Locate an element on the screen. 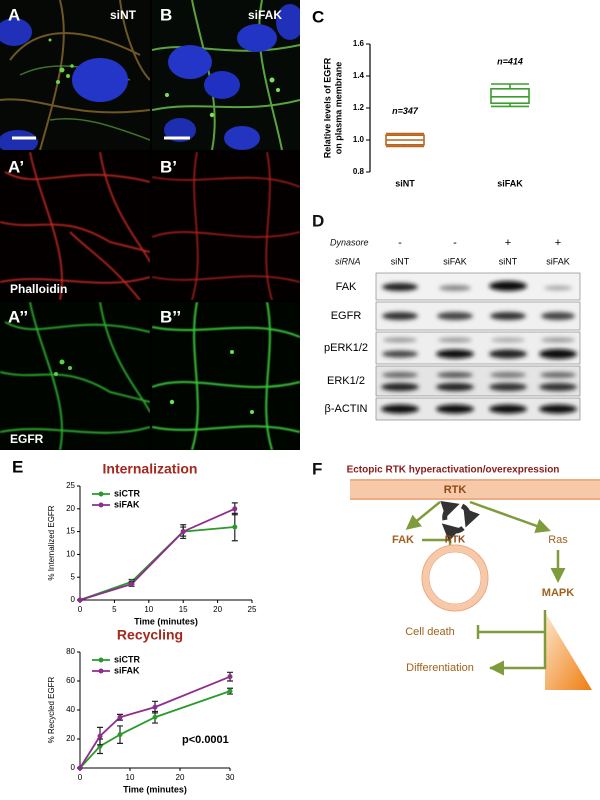  vesicle is located at coordinates (455, 578).